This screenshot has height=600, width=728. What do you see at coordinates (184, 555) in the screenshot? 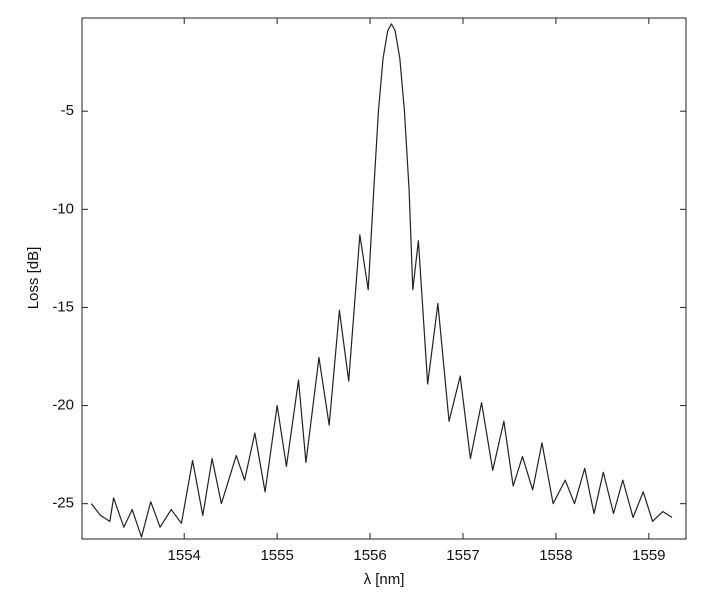
I see `x-tick-label: 1554` at bounding box center [184, 555].